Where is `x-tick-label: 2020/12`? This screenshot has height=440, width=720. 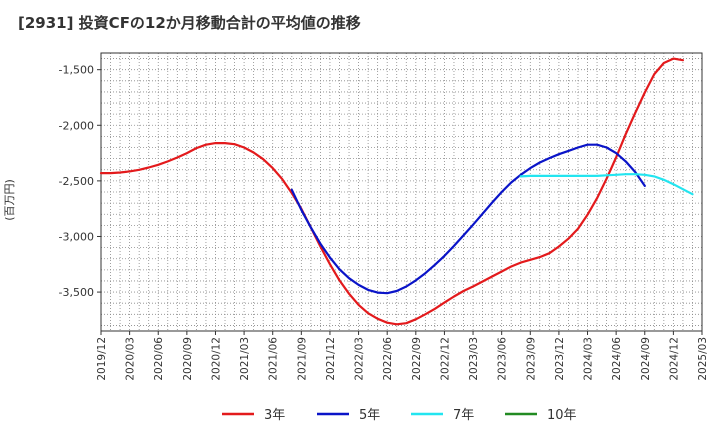
x-tick-label: 2020/12 is located at coordinates (216, 359).